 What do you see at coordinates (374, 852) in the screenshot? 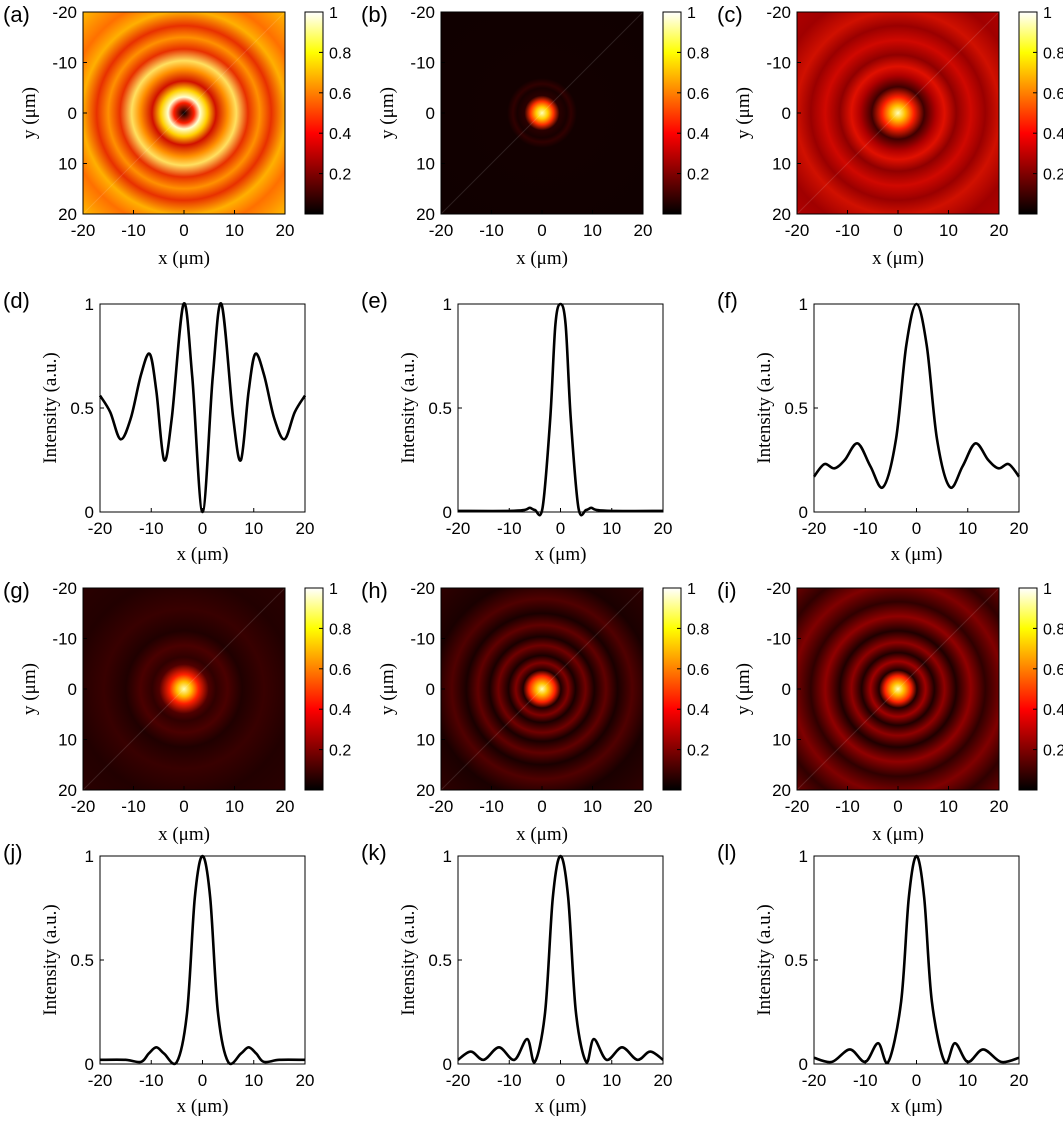
I see `panel-label: (k)` at bounding box center [374, 852].